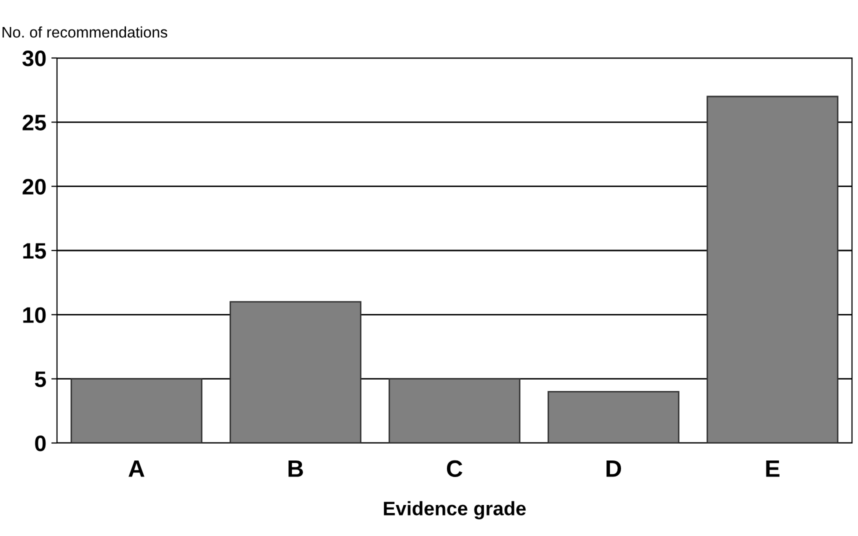  What do you see at coordinates (40, 380) in the screenshot?
I see `y-tick-label: 5` at bounding box center [40, 380].